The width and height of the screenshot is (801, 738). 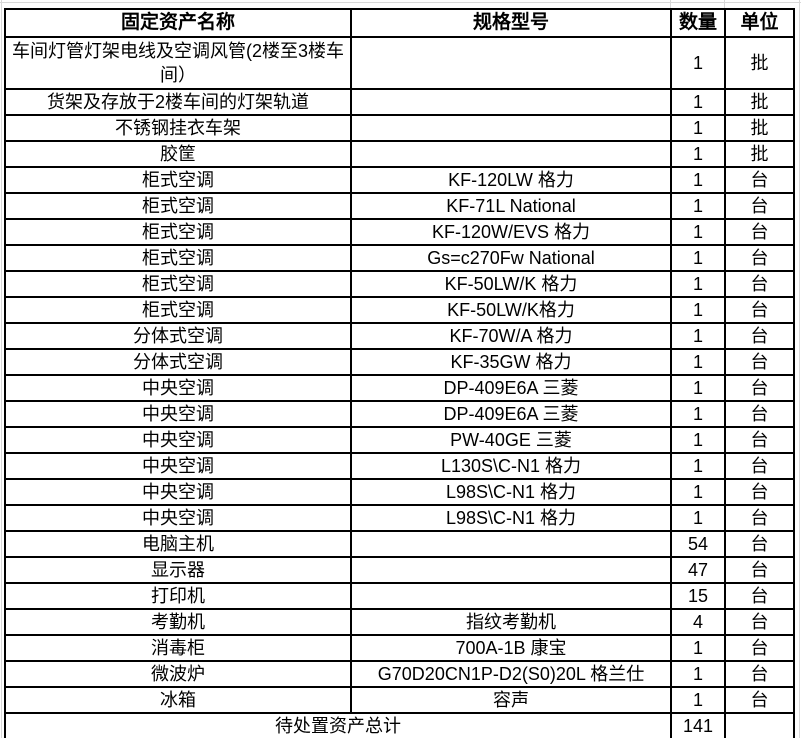 What do you see at coordinates (511, 648) in the screenshot?
I see `spec-model-cell: 700A-1B 康宝` at bounding box center [511, 648].